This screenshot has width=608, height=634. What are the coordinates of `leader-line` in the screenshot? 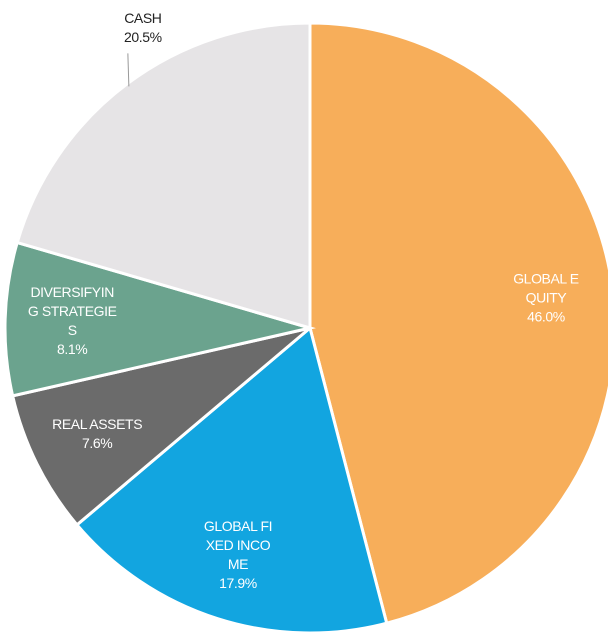 It's located at (128, 70).